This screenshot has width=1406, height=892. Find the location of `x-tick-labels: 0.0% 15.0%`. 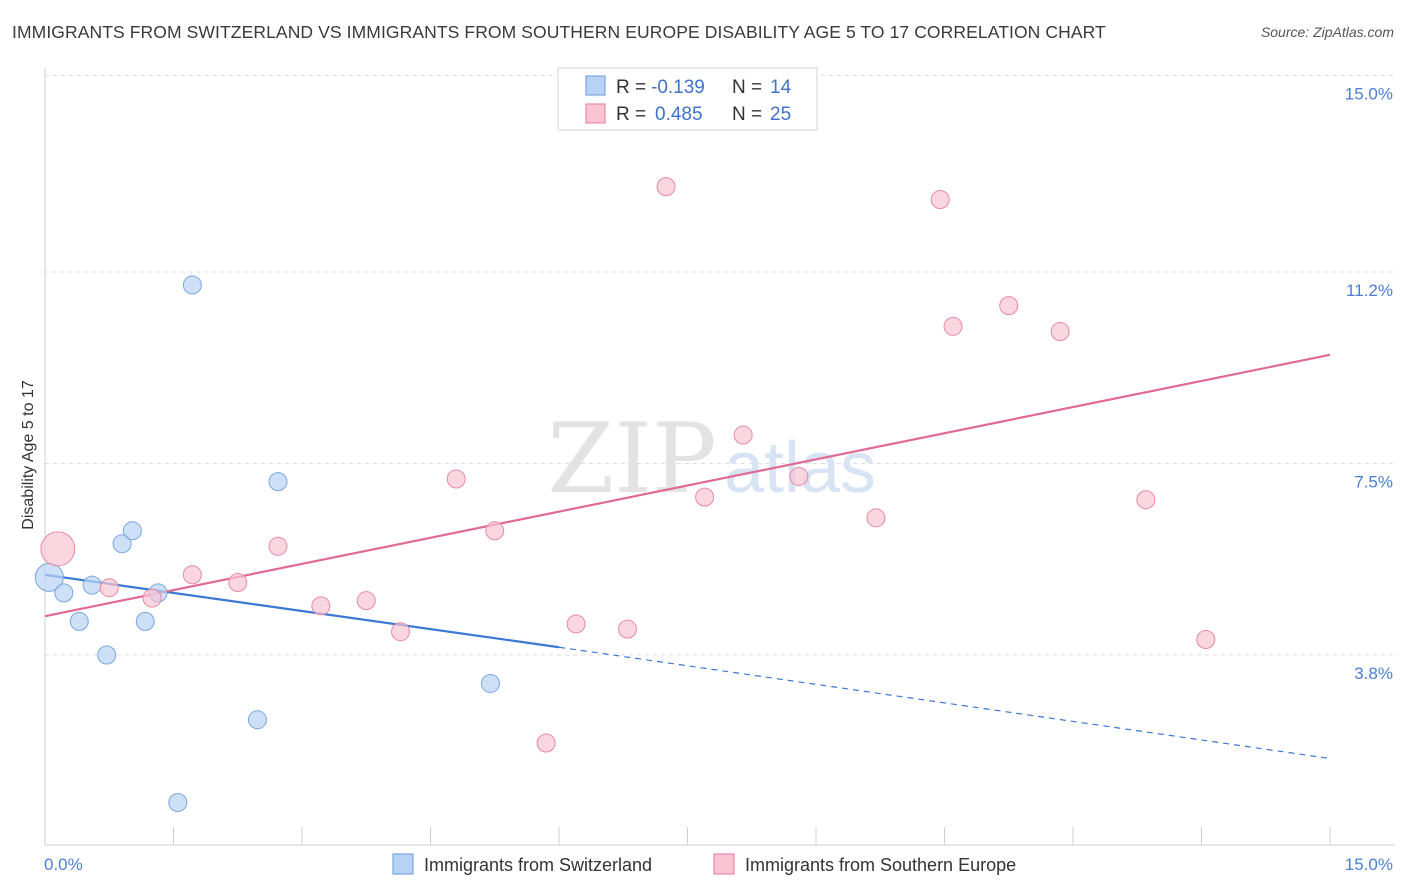

x-tick-labels: 0.0% 15.0% is located at coordinates (718, 864).